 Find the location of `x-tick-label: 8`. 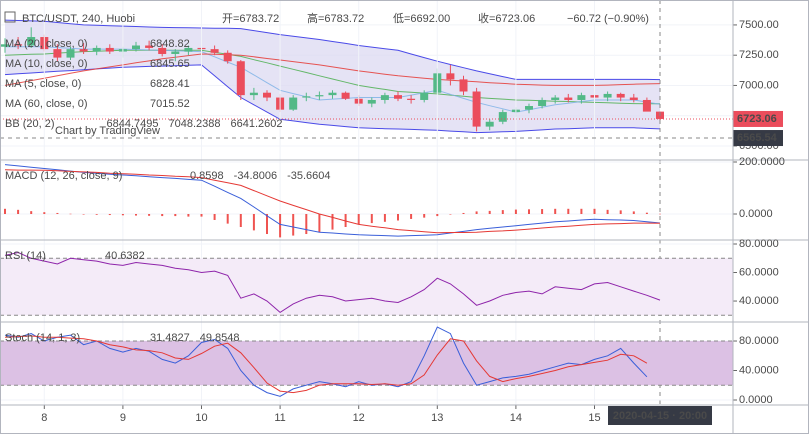

x-tick-label: 8 is located at coordinates (44, 418).